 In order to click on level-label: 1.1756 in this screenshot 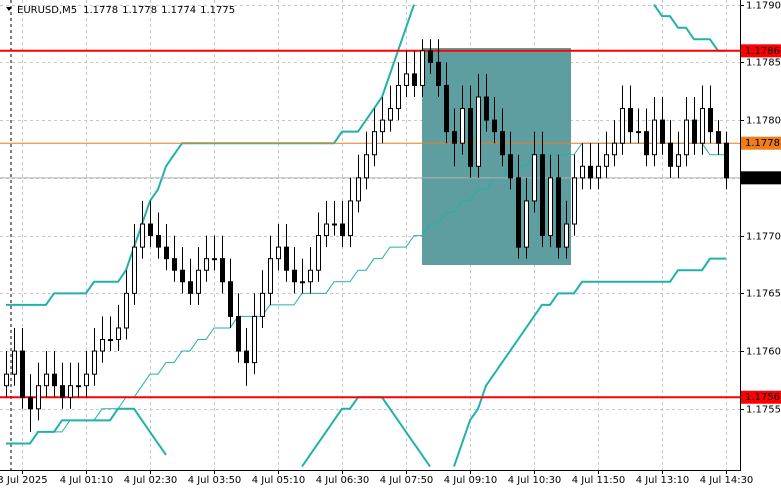, I will do `click(762, 397)`.